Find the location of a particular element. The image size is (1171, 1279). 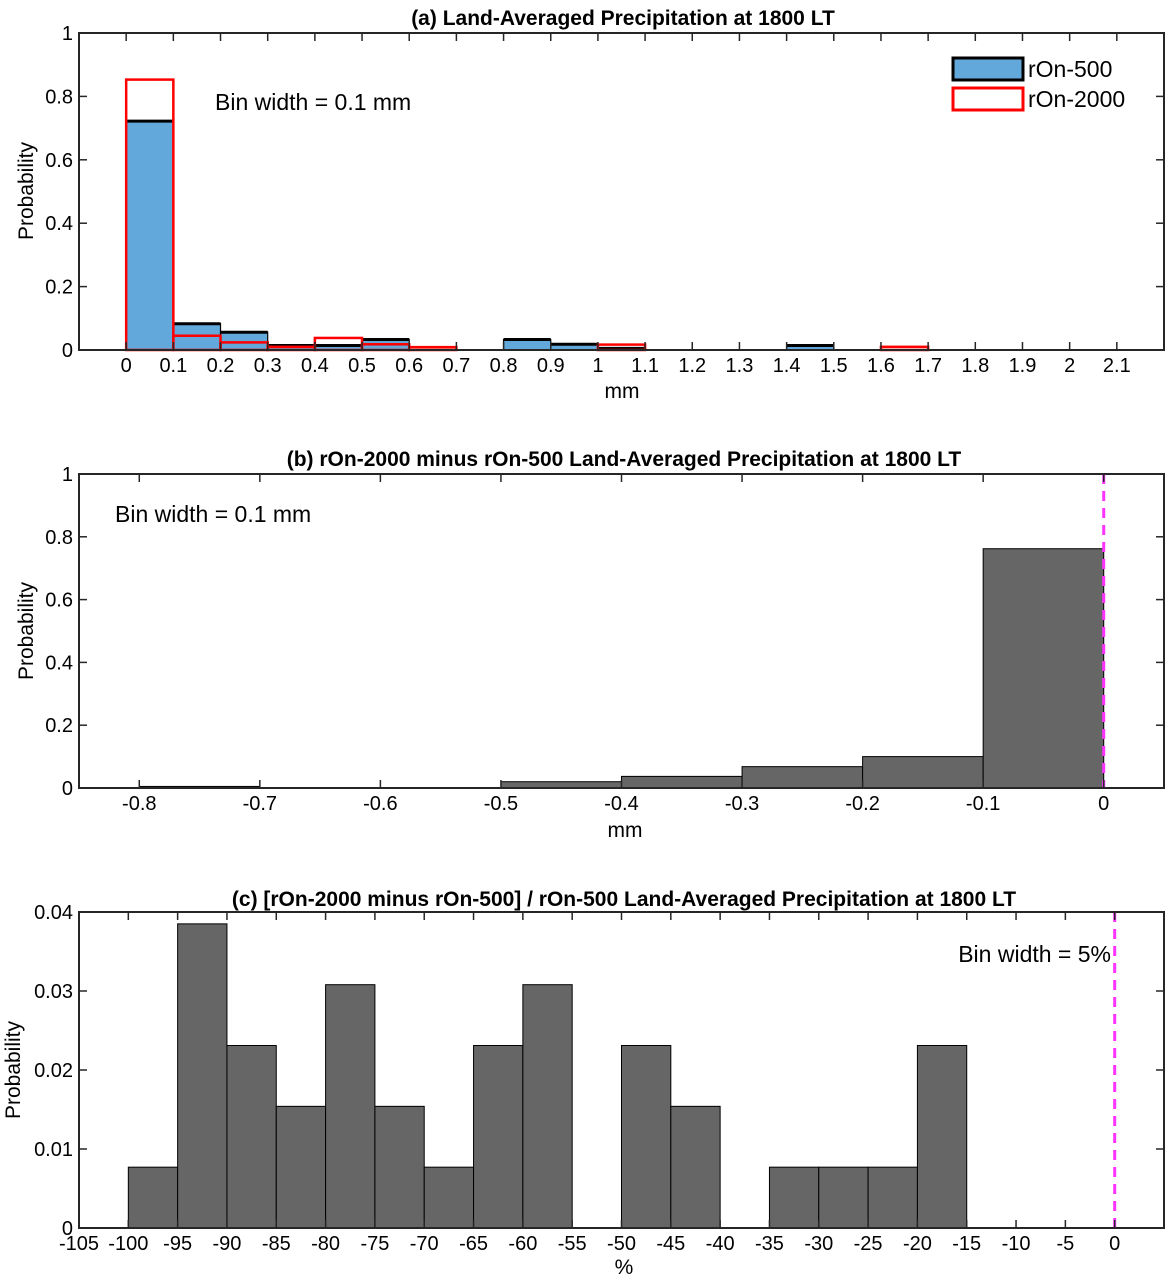

x-tick-label: 1.9 is located at coordinates (1023, 366).